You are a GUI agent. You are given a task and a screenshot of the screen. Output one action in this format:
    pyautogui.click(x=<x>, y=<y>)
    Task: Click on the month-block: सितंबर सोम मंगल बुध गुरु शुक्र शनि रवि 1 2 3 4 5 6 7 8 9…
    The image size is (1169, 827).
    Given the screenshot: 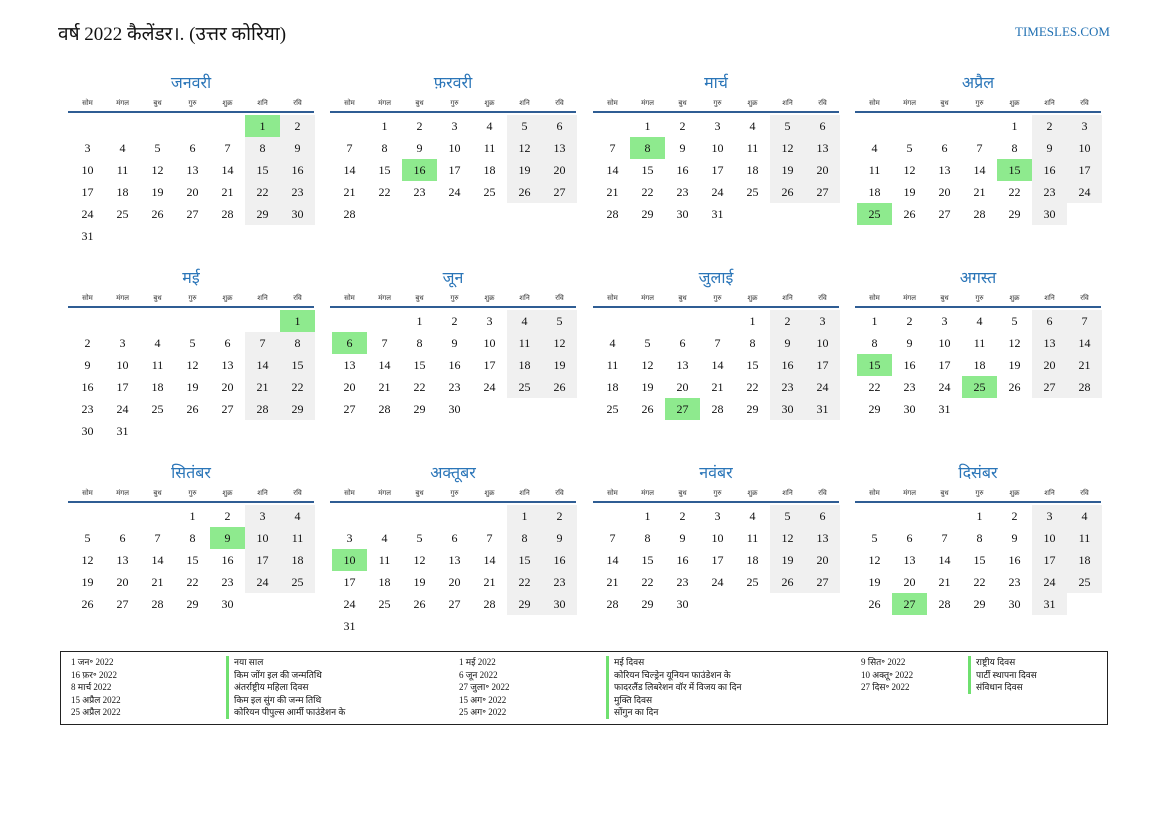 What is the action you would take?
    pyautogui.click(x=191, y=538)
    